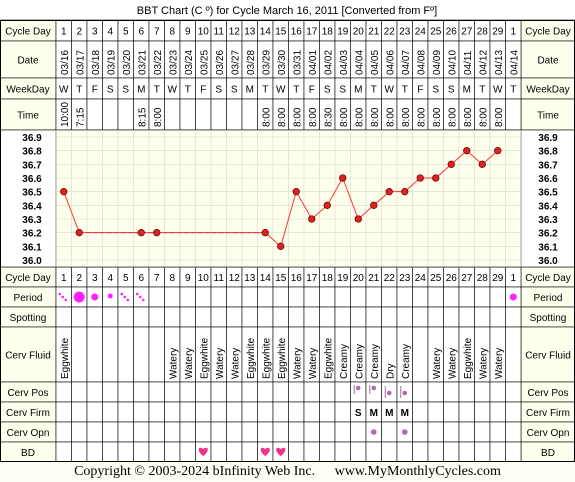  I want to click on cerv-pos-high-dot, so click(374, 388).